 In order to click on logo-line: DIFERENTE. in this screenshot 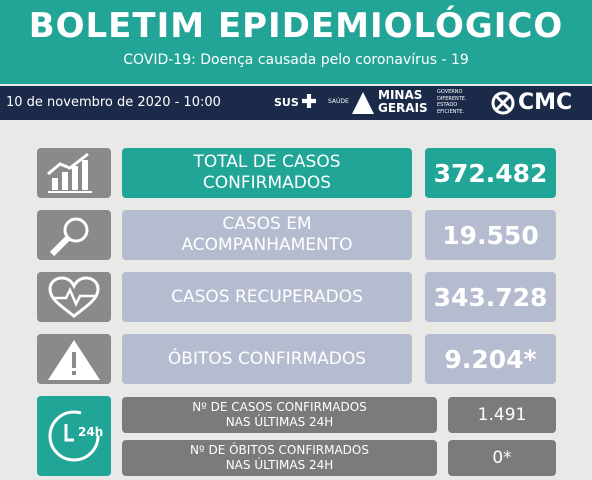, I will do `click(452, 98)`.